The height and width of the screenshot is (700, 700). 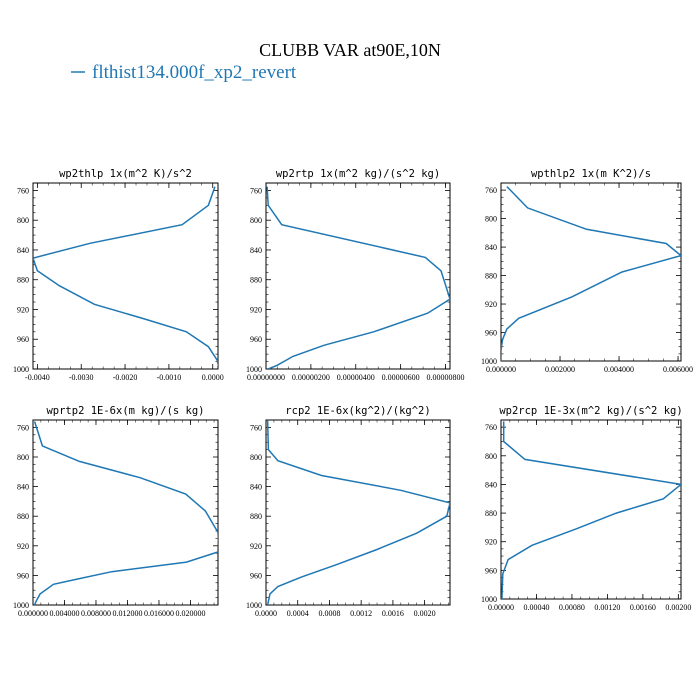 What do you see at coordinates (329, 613) in the screenshot?
I see `x-tick-label: 0.0008` at bounding box center [329, 613].